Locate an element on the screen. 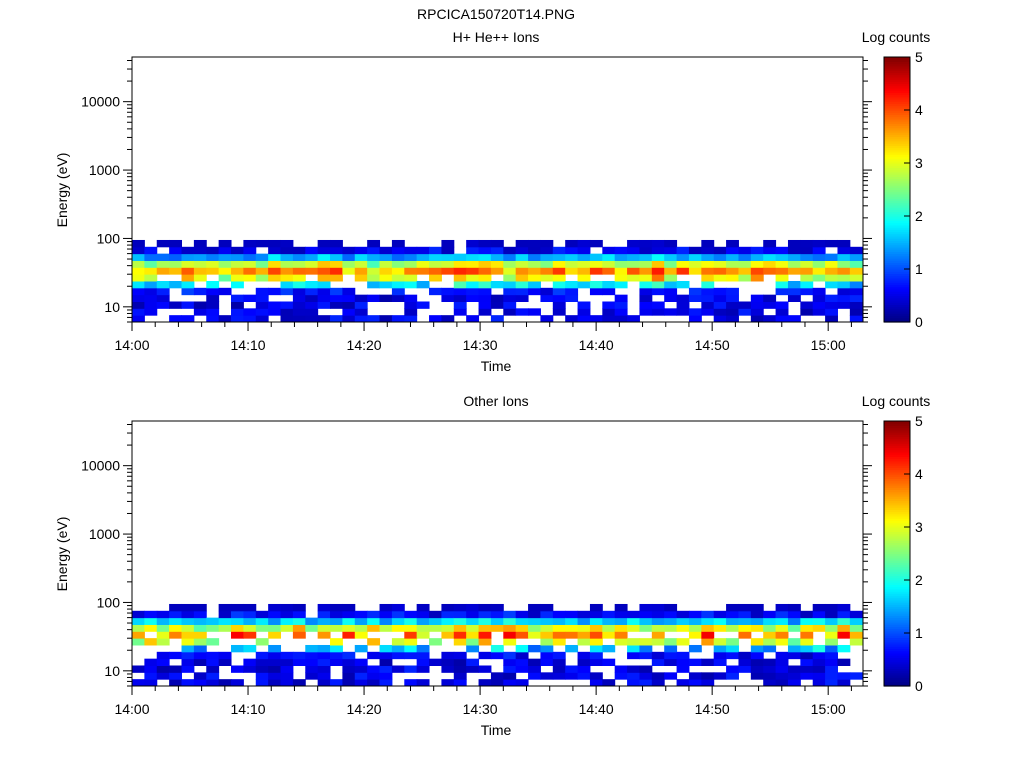 The width and height of the screenshot is (1024, 768). colorbar-tick-label: 3 is located at coordinates (919, 163).